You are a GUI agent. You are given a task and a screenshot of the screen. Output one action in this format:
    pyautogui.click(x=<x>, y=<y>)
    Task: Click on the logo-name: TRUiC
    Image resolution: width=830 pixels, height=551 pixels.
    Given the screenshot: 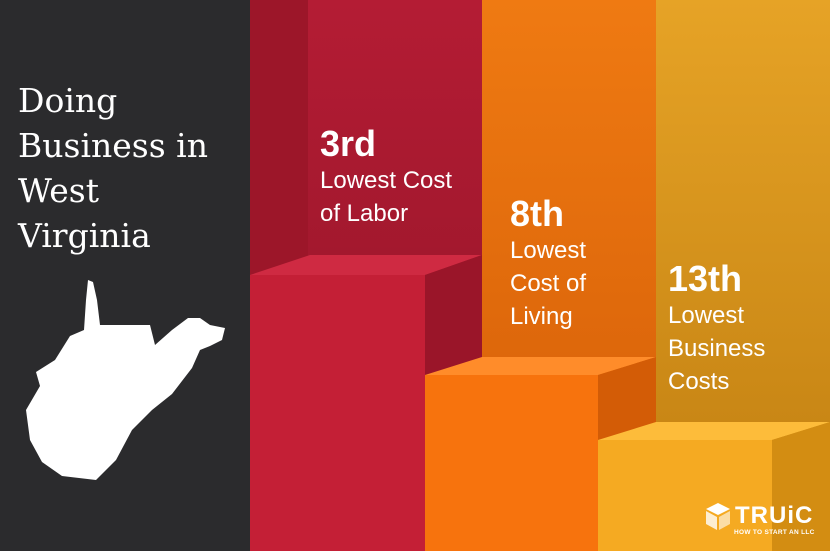 What is the action you would take?
    pyautogui.click(x=774, y=515)
    